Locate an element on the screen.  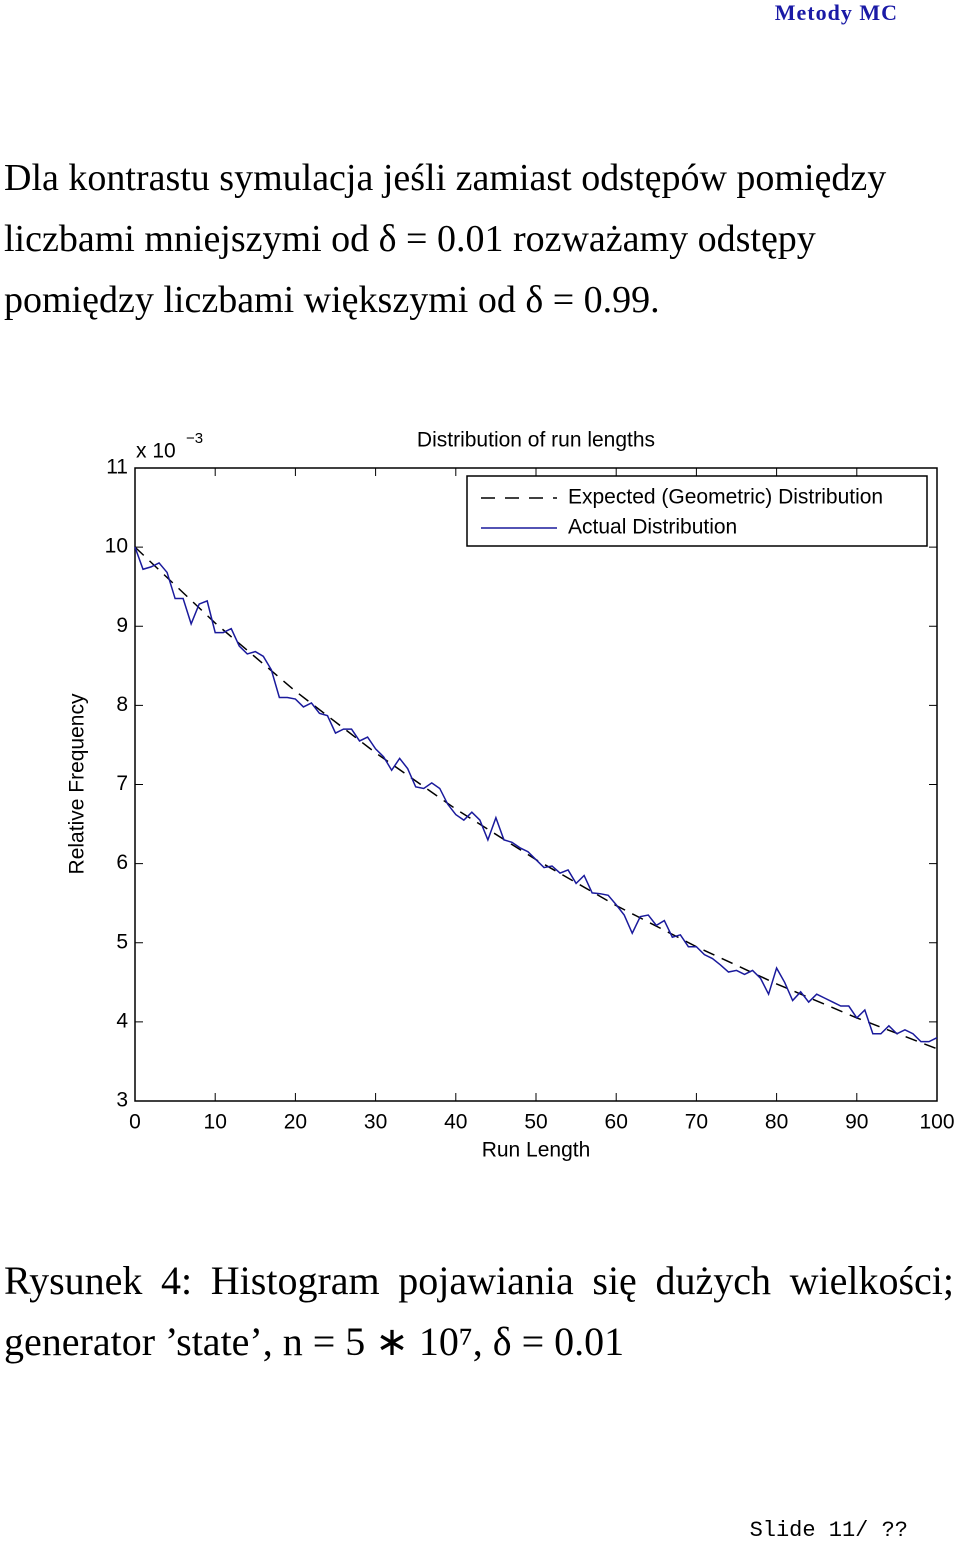
y-multiplier-power: −3 is located at coordinates (194, 438).